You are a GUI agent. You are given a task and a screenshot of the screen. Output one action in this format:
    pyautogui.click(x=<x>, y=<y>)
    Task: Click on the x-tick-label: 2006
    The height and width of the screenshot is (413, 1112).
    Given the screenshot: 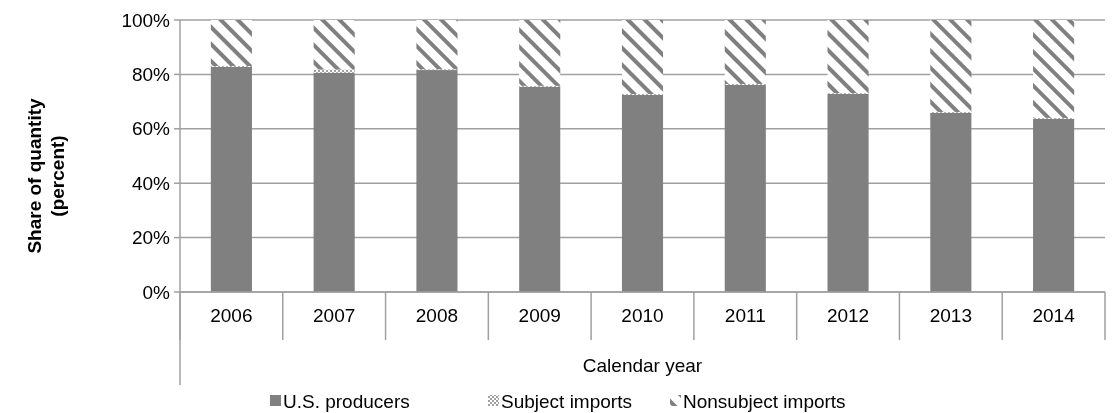 What is the action you would take?
    pyautogui.click(x=231, y=315)
    